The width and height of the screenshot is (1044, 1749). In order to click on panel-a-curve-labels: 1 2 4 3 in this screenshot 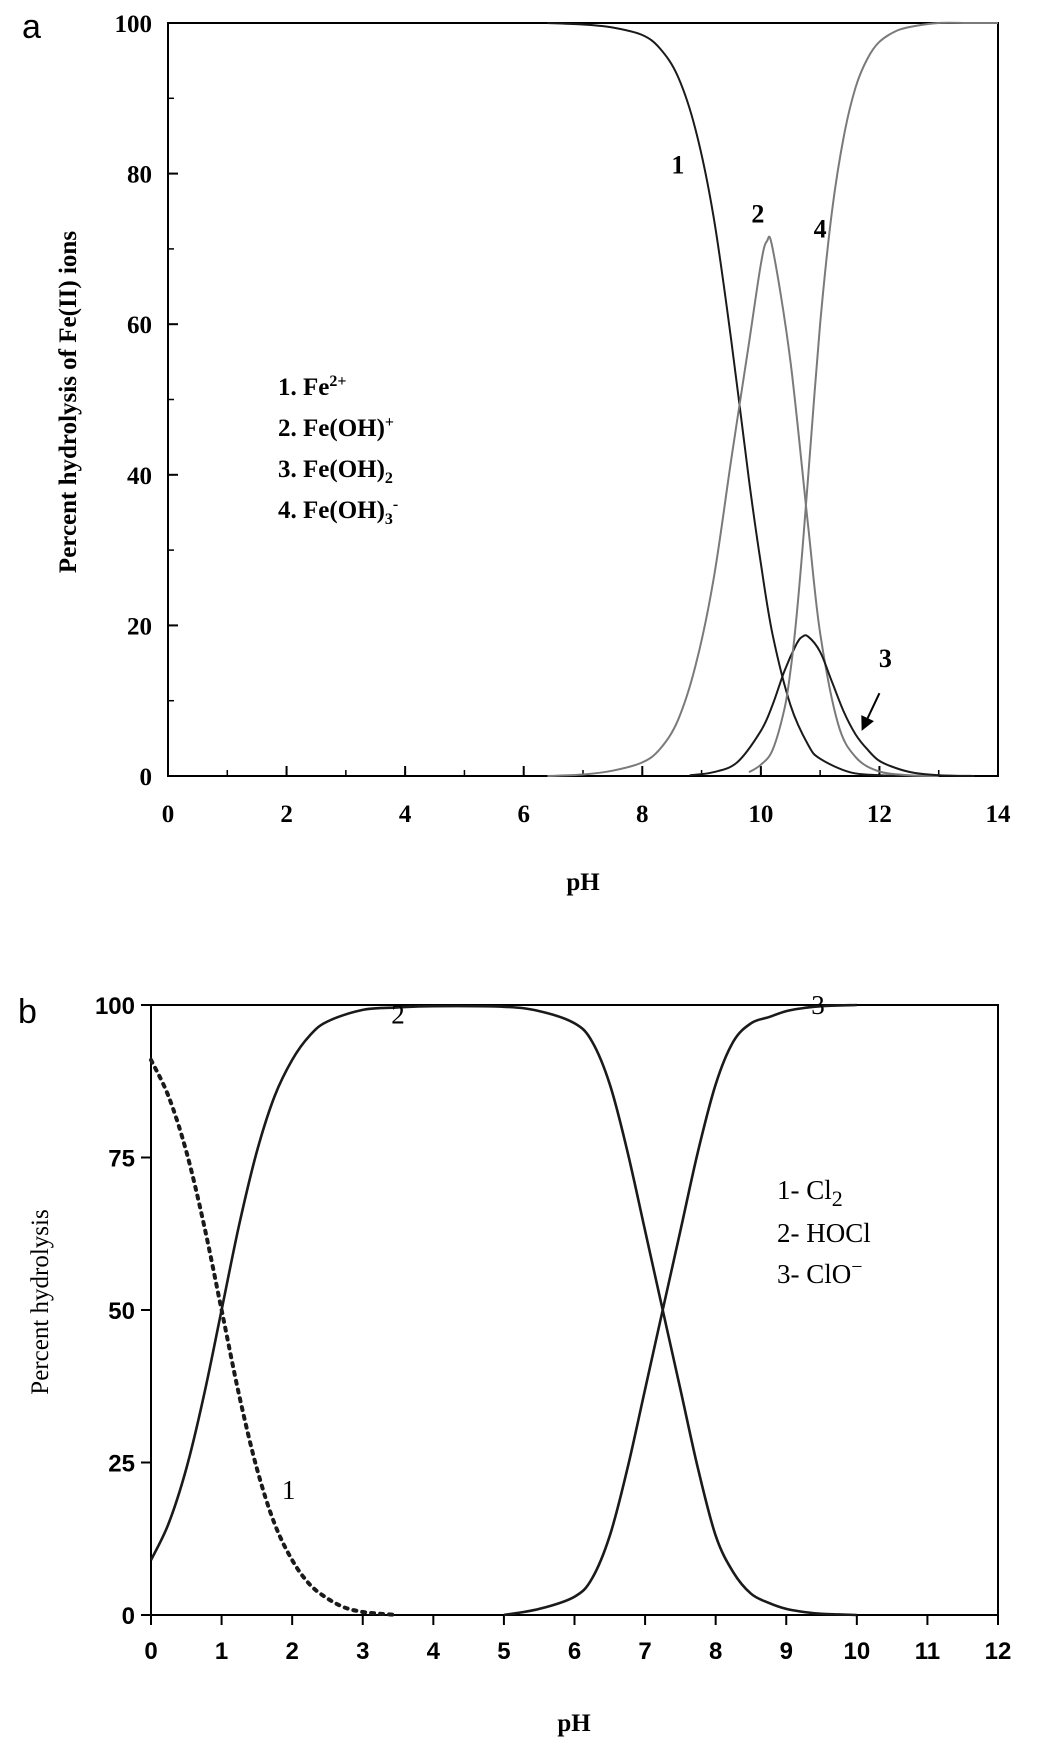, I will do `click(781, 412)`.